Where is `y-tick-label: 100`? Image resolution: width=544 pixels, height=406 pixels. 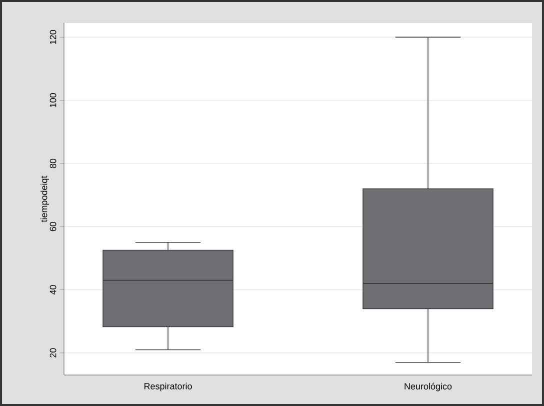 y-tick-label: 100 is located at coordinates (53, 100).